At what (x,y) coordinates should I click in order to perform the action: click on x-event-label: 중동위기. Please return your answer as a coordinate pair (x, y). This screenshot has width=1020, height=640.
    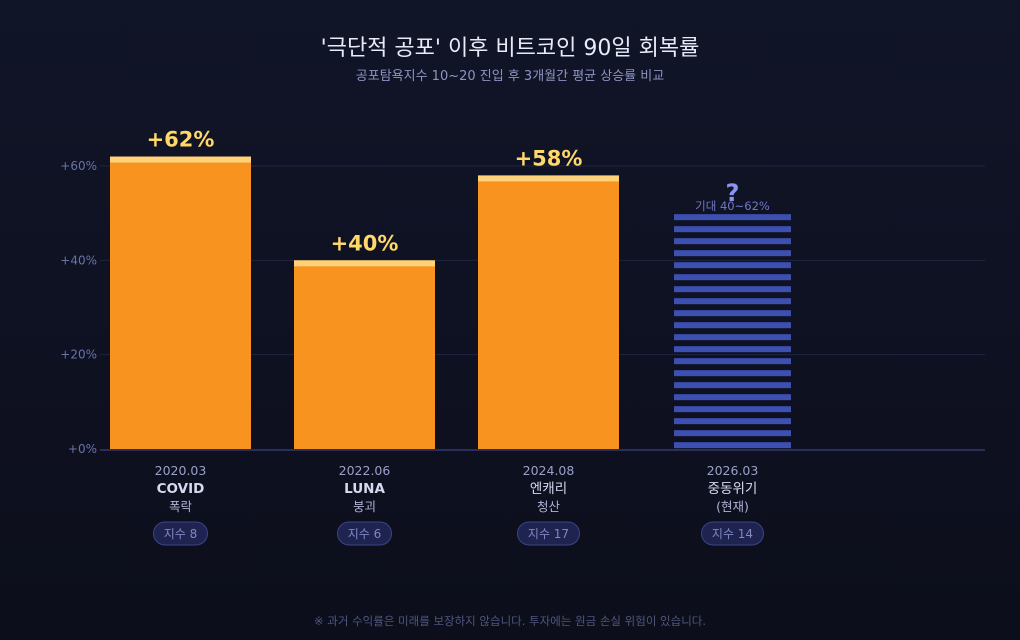
    Looking at the image, I should click on (733, 489).